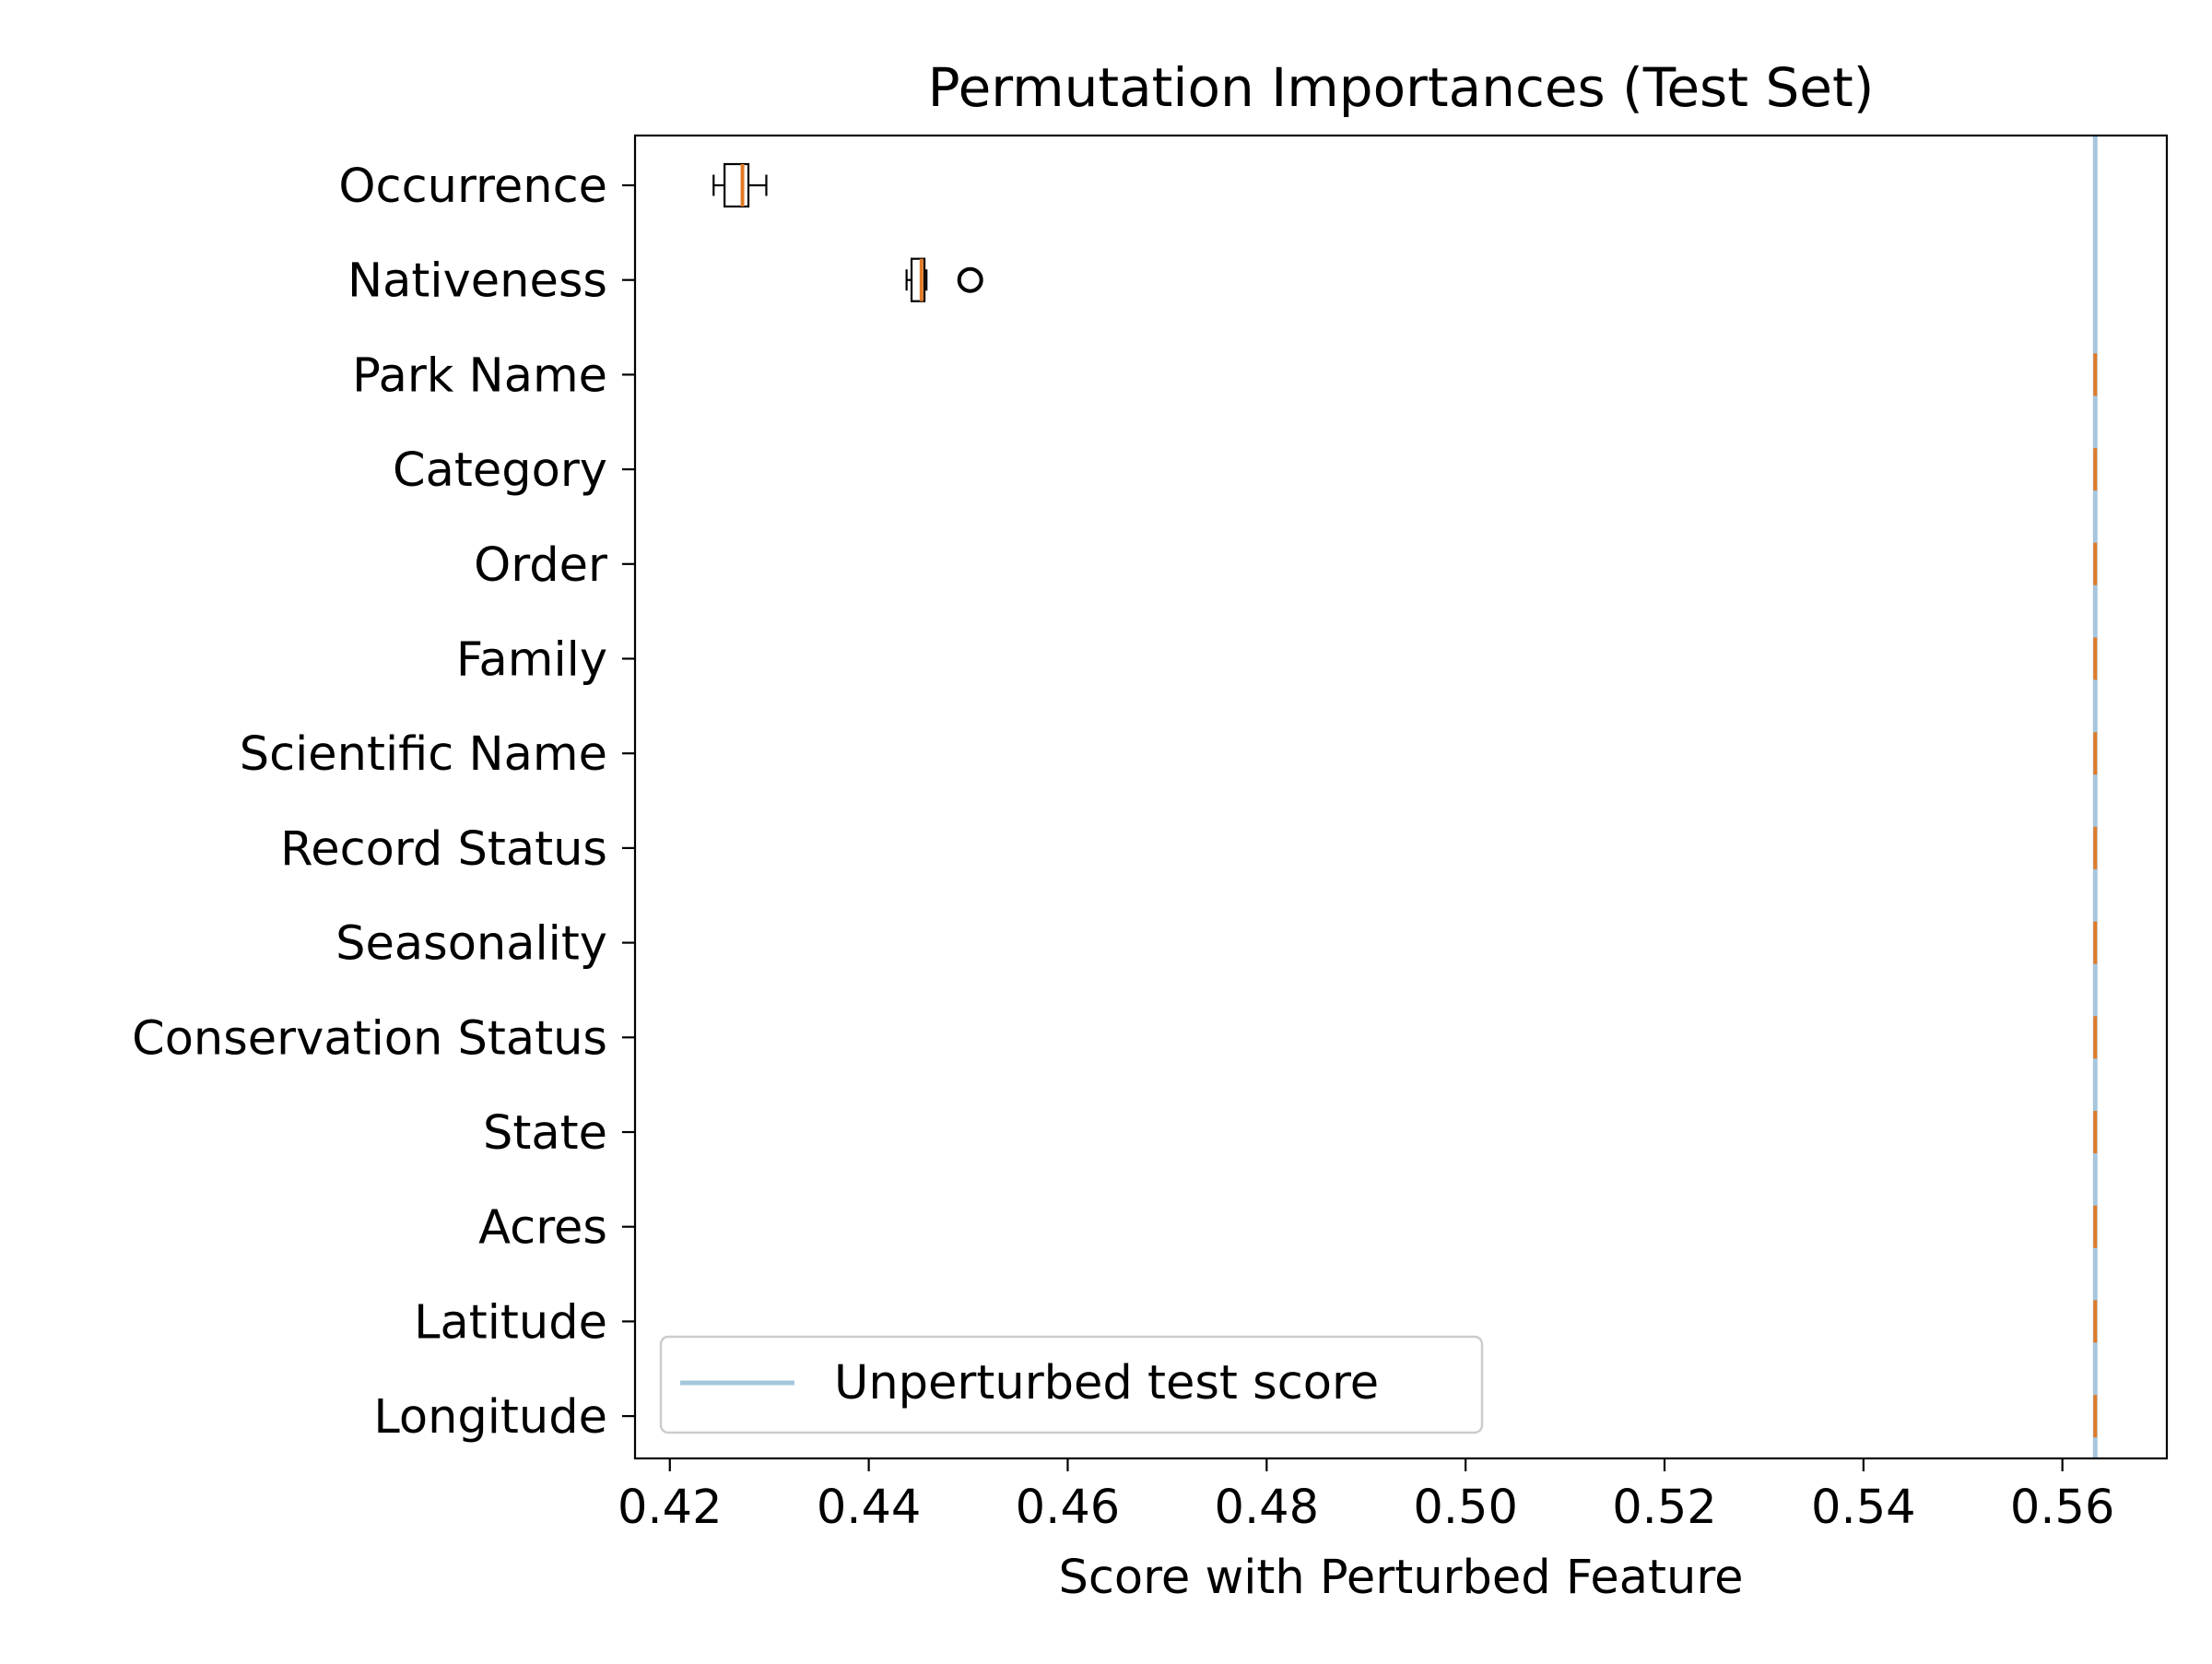  I want to click on y-tick-label: Nativeness, so click(477, 281).